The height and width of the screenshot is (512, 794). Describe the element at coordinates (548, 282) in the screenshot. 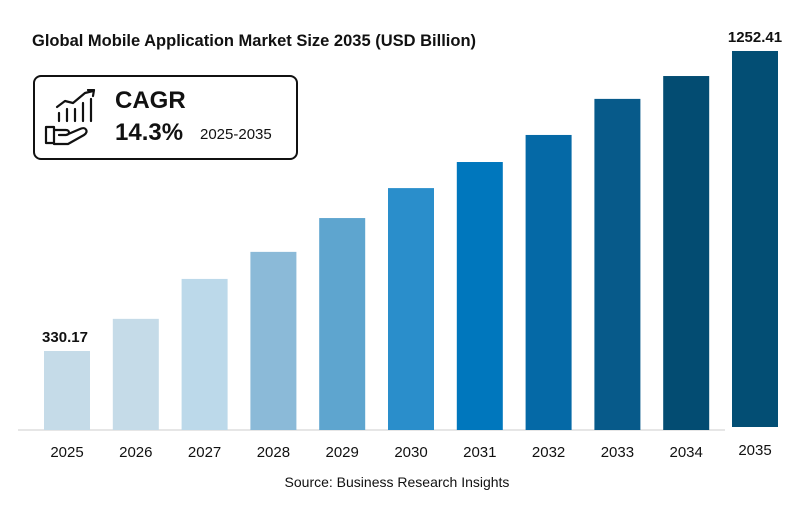

I see `bar-2032` at that location.